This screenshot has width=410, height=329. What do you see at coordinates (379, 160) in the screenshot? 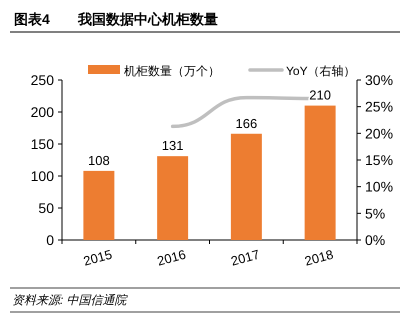
I see `y2-tick-label: 15%` at bounding box center [379, 160].